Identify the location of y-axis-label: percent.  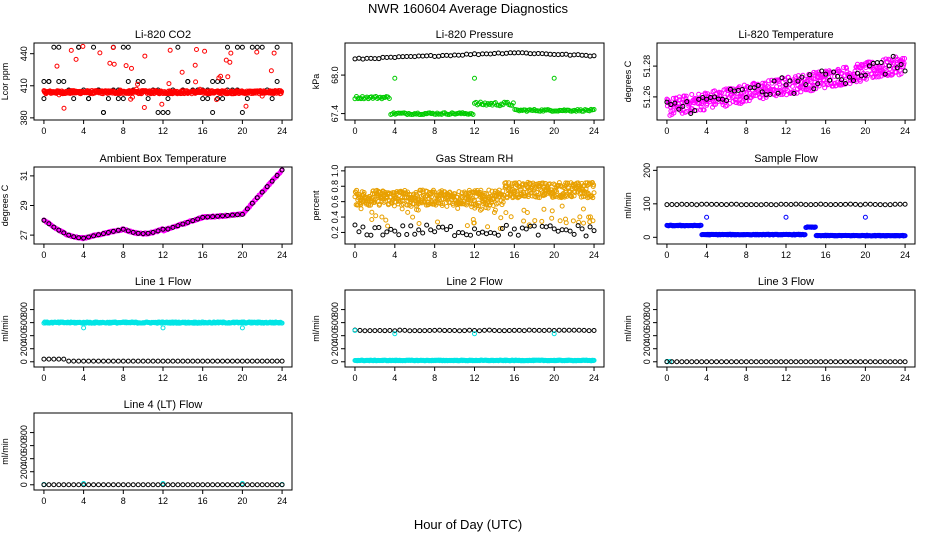
(316, 205).